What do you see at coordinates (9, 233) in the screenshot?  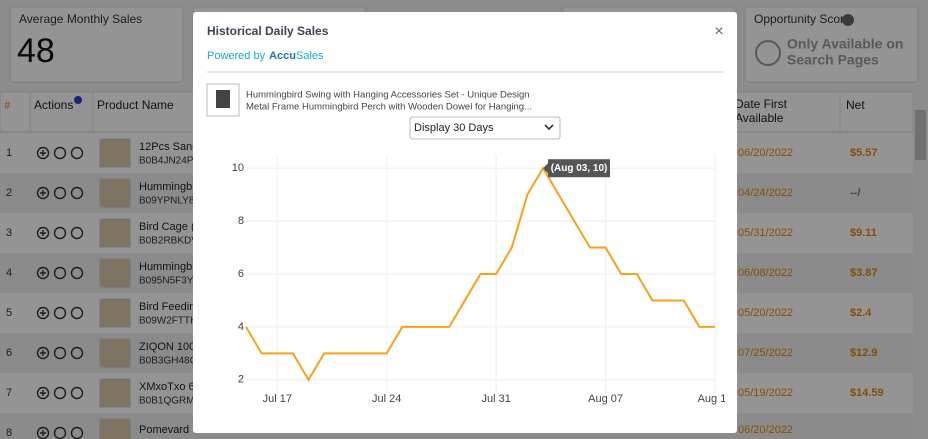 I see `row-index: 3` at bounding box center [9, 233].